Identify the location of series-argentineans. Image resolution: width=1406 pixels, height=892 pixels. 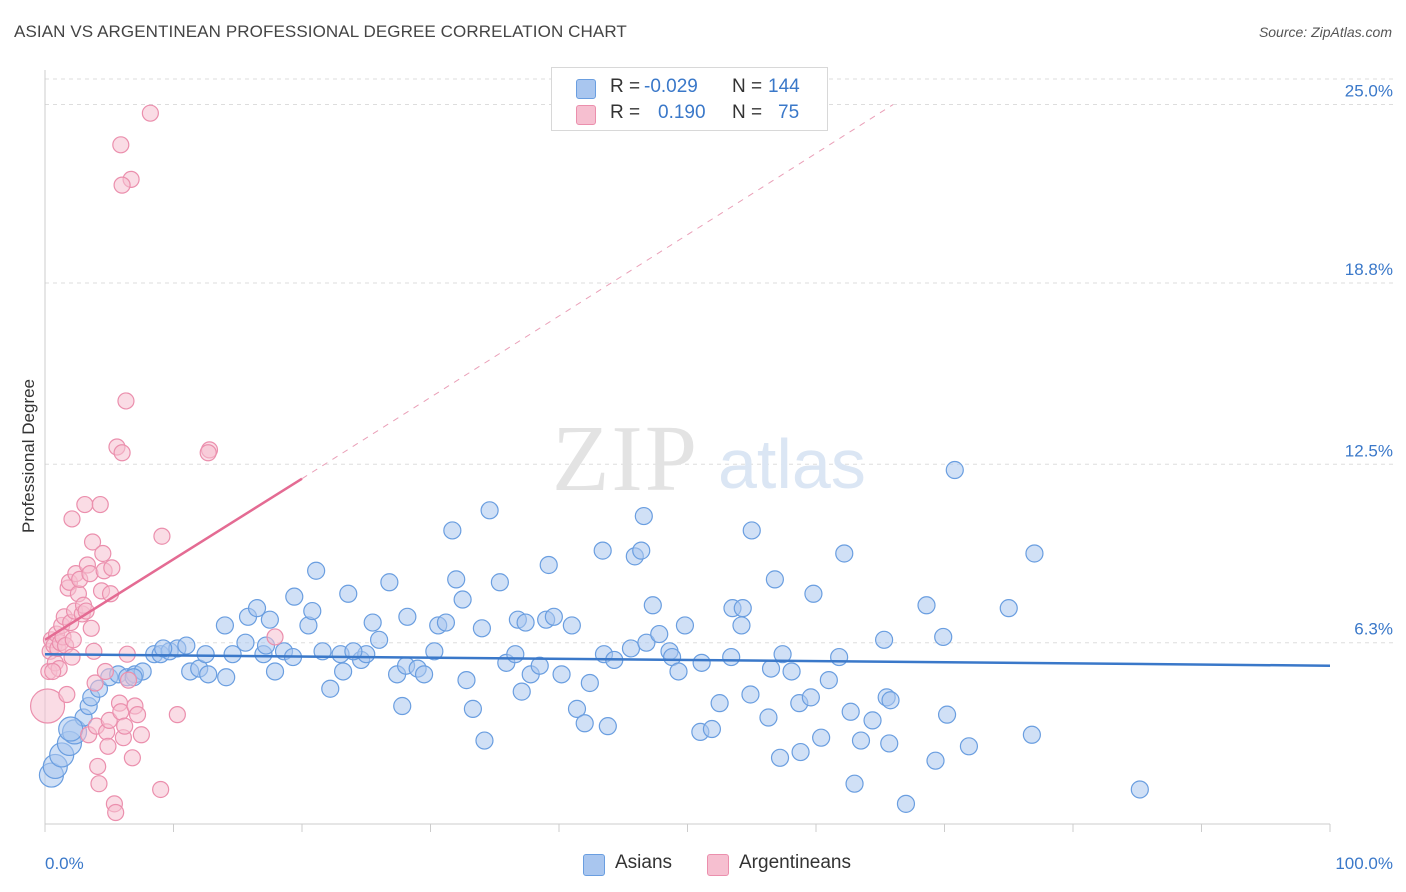
(156, 463).